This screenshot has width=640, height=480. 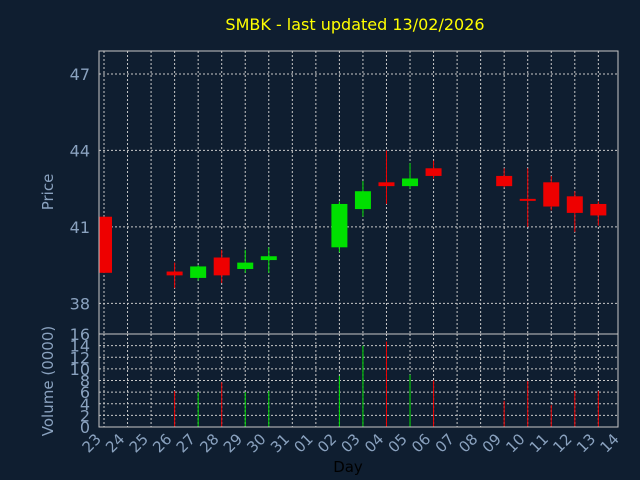 I want to click on volume-tick-label: 8, so click(x=85, y=381).